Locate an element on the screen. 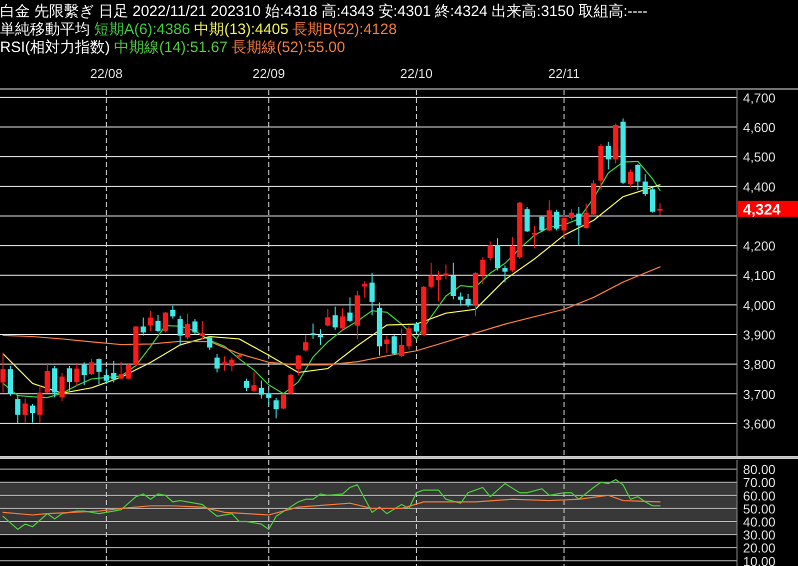 The height and width of the screenshot is (566, 798). legend-title: RSI(相対力指数) is located at coordinates (57, 47).